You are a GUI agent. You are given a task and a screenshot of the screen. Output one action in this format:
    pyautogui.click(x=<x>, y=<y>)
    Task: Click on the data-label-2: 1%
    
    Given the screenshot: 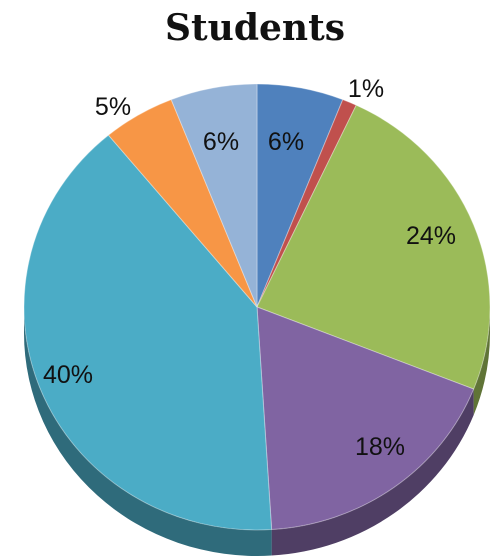 What is the action you would take?
    pyautogui.click(x=366, y=89)
    